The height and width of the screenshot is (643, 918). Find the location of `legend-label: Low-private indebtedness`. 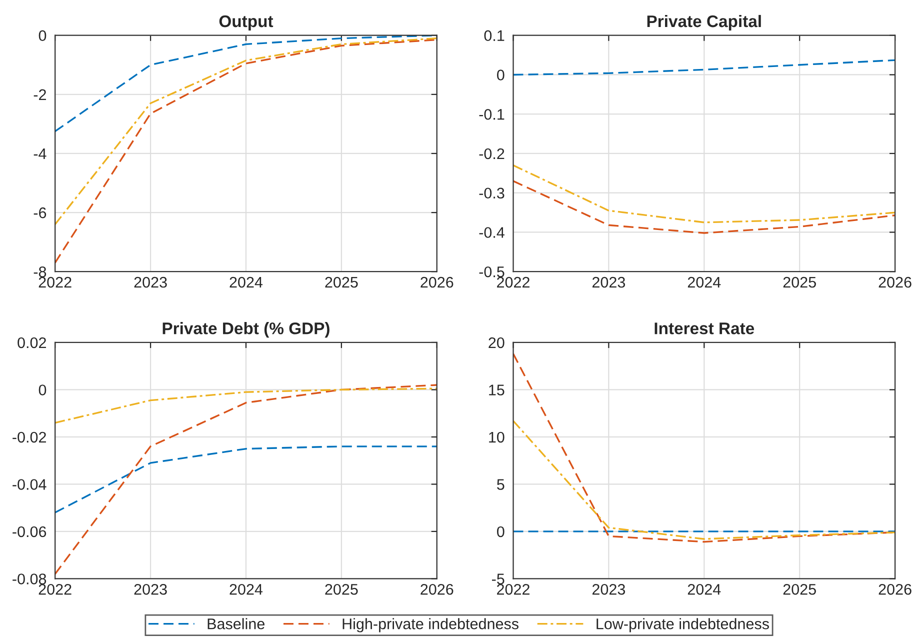

legend-label: Low-private indebtedness is located at coordinates (682, 625).